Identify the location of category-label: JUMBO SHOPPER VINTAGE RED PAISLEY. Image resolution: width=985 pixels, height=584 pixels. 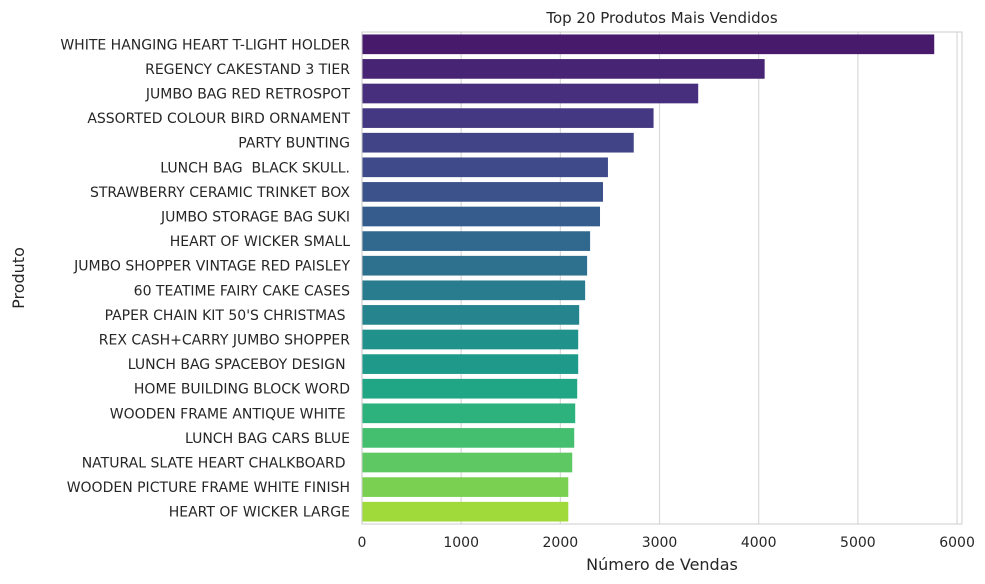
(211, 267).